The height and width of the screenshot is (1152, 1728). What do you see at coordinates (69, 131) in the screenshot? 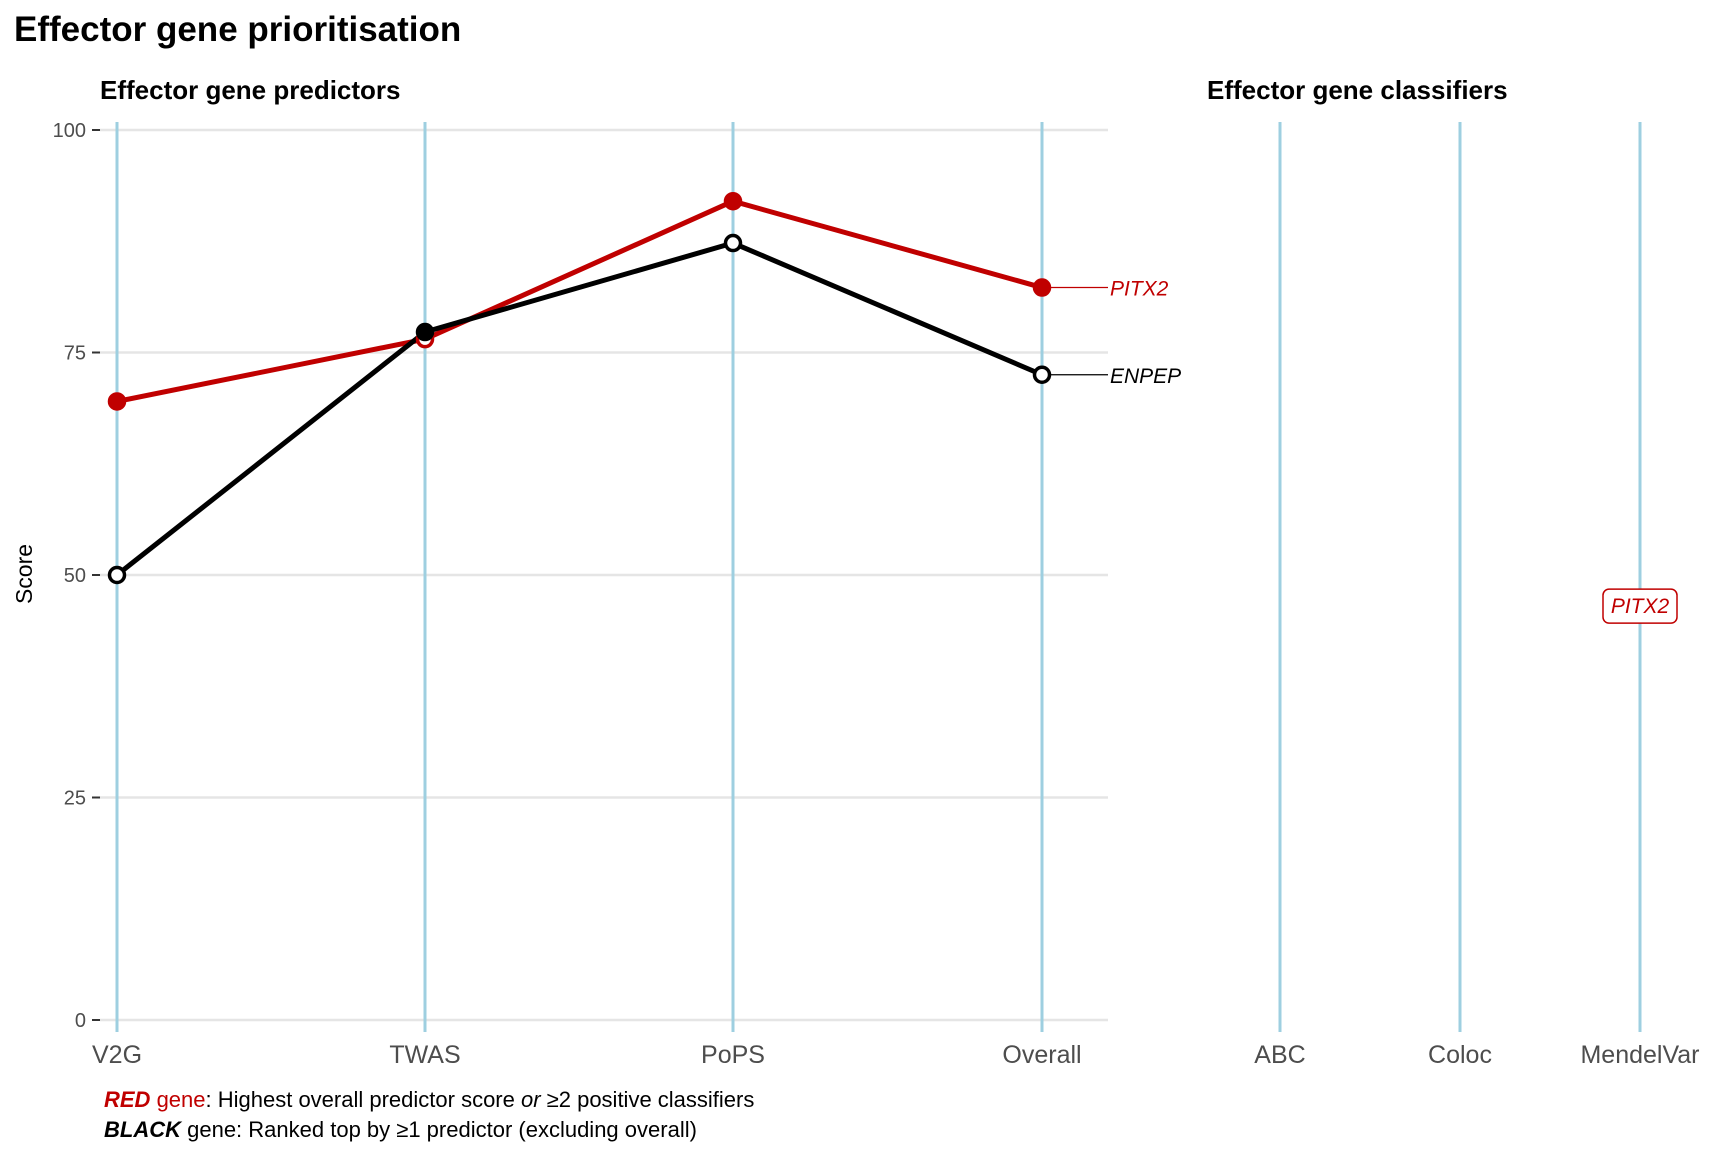
I see `y-tick-label-100: 100` at bounding box center [69, 131].